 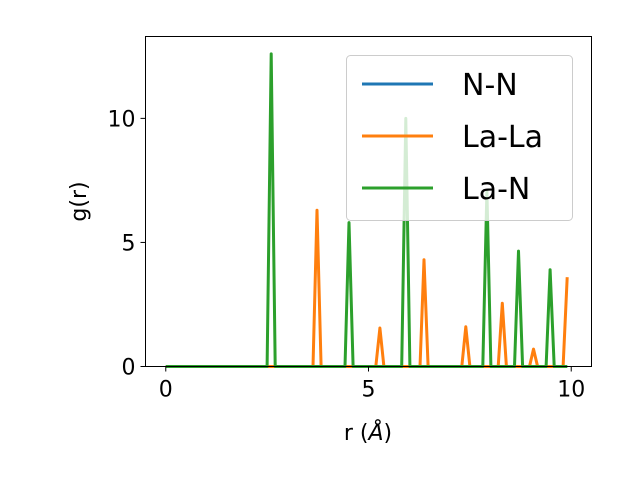 What do you see at coordinates (129, 368) in the screenshot?
I see `y-tick-label: 0` at bounding box center [129, 368].